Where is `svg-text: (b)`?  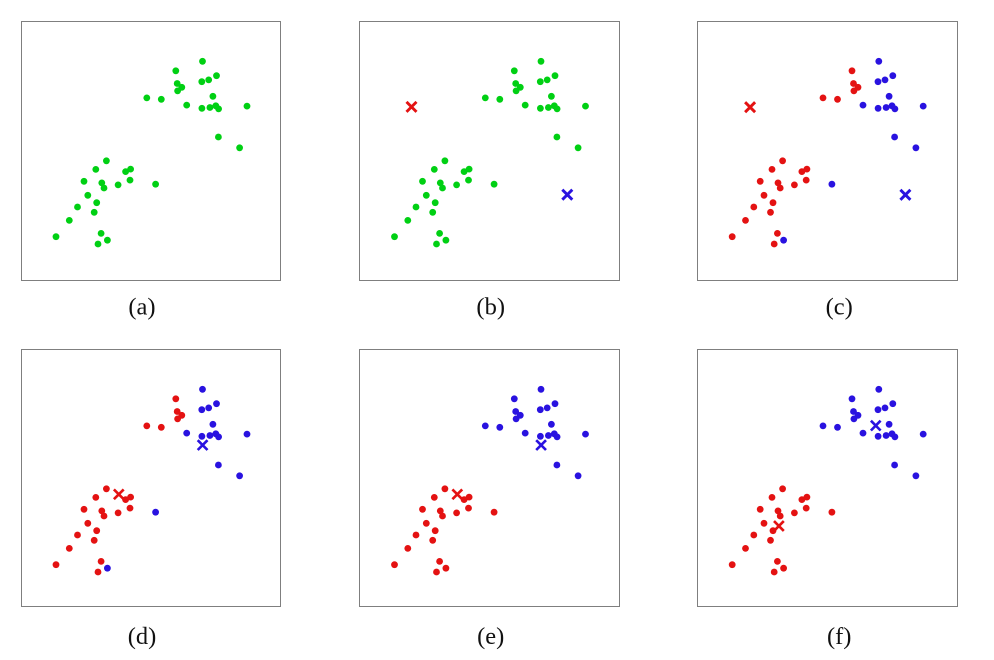 svg-text: (b) is located at coordinates (490, 307).